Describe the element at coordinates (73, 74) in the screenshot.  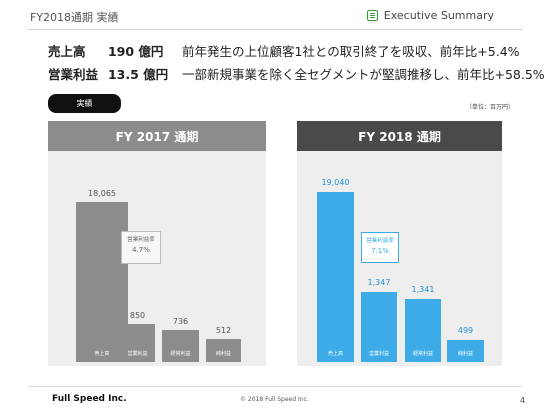
I see `summary-label: 営業利益` at that location.